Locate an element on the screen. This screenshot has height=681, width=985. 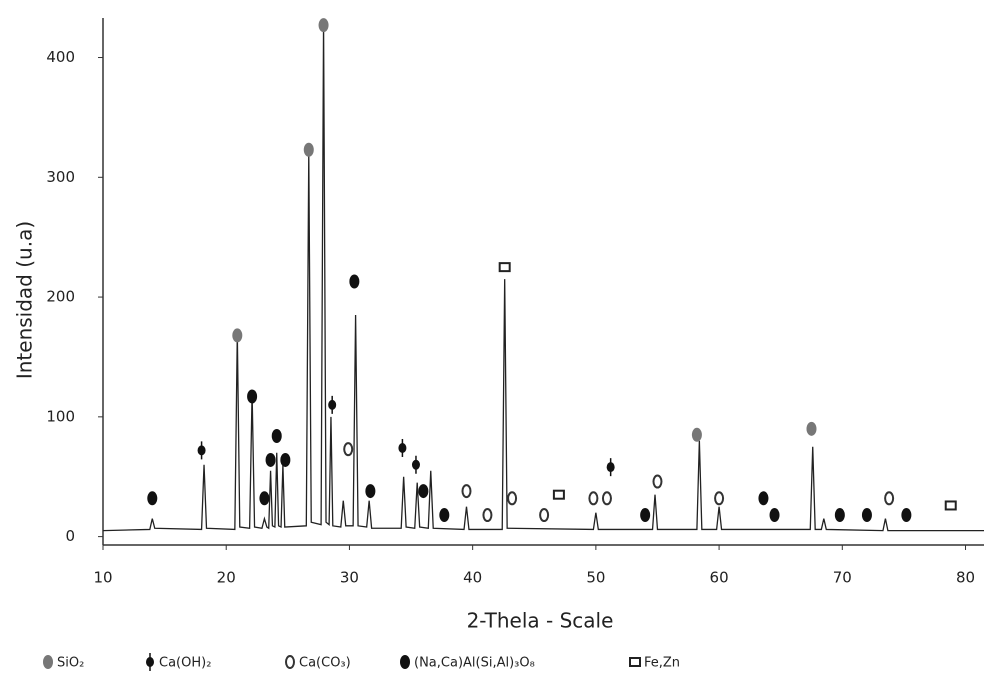
legend-label: (Na,Ca)Al(Si,Al)₃O₈ is located at coordinates (474, 663).